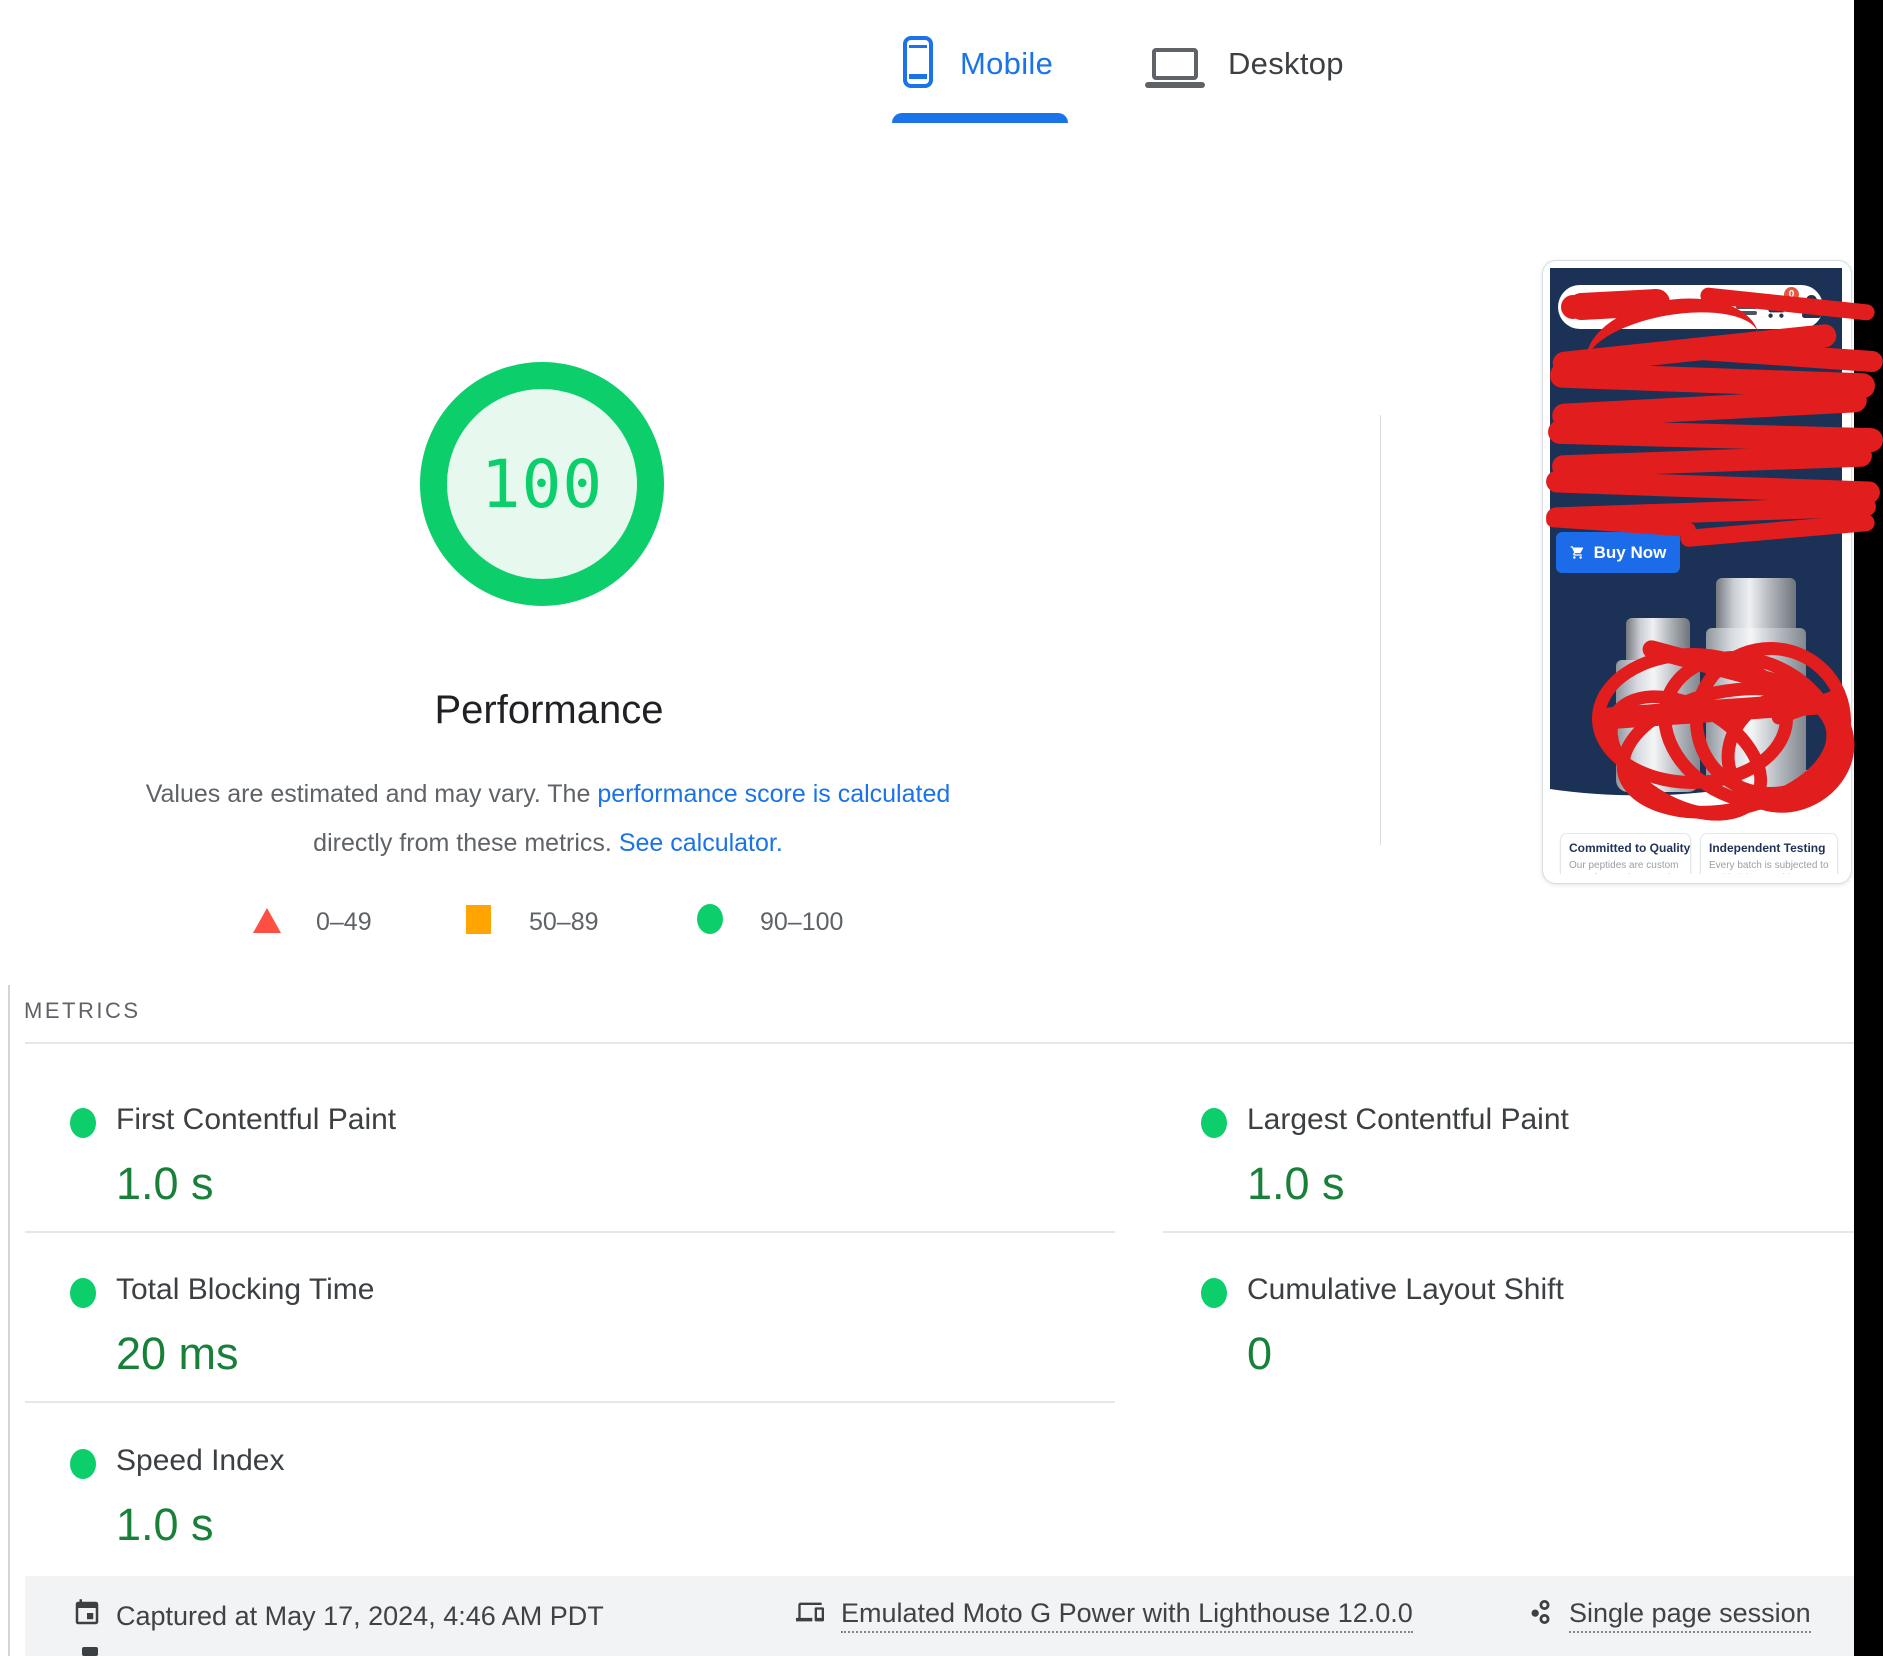  What do you see at coordinates (1405, 1289) in the screenshot?
I see `metric-name: Cumulative Layout Shift` at bounding box center [1405, 1289].